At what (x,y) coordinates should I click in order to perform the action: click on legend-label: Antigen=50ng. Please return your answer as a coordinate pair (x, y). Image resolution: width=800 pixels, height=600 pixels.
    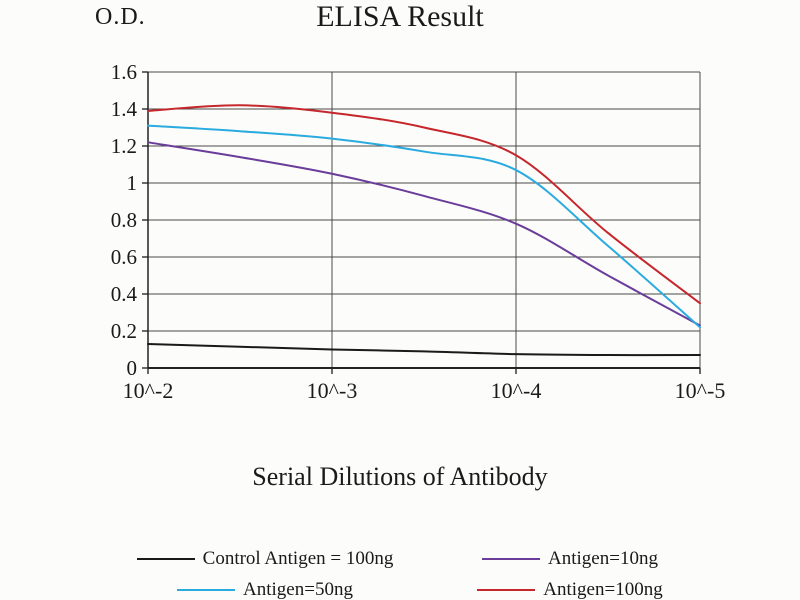
    Looking at the image, I should click on (298, 589).